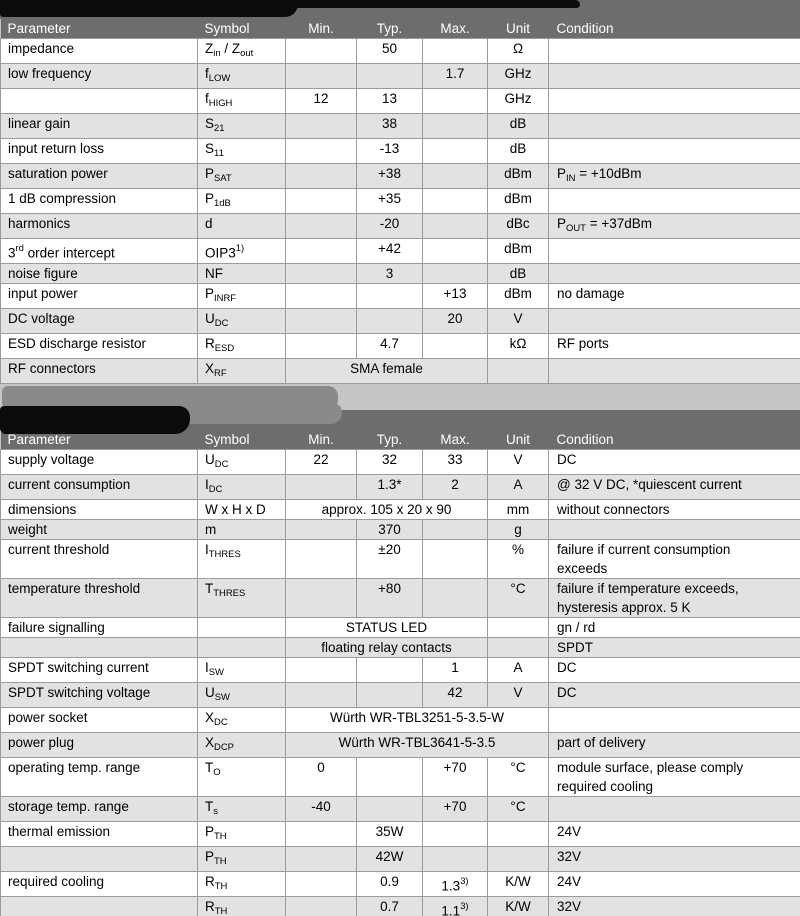  I want to click on subscript: 11, so click(219, 154).